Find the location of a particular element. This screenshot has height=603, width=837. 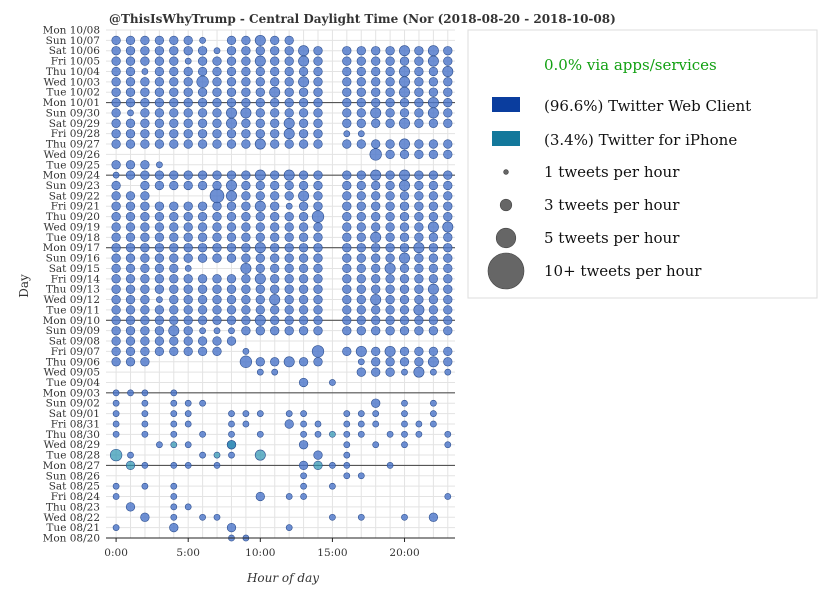

iphone-bubble is located at coordinates (116, 455).